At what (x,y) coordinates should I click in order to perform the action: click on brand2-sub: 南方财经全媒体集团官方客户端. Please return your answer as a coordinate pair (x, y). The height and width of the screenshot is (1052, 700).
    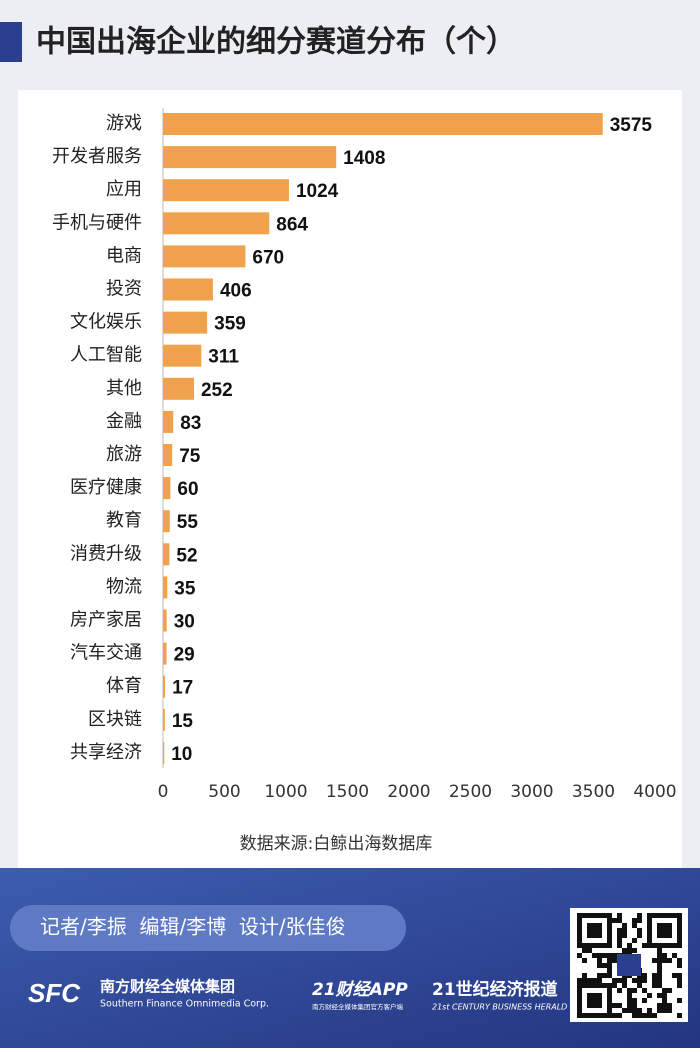
    Looking at the image, I should click on (358, 1006).